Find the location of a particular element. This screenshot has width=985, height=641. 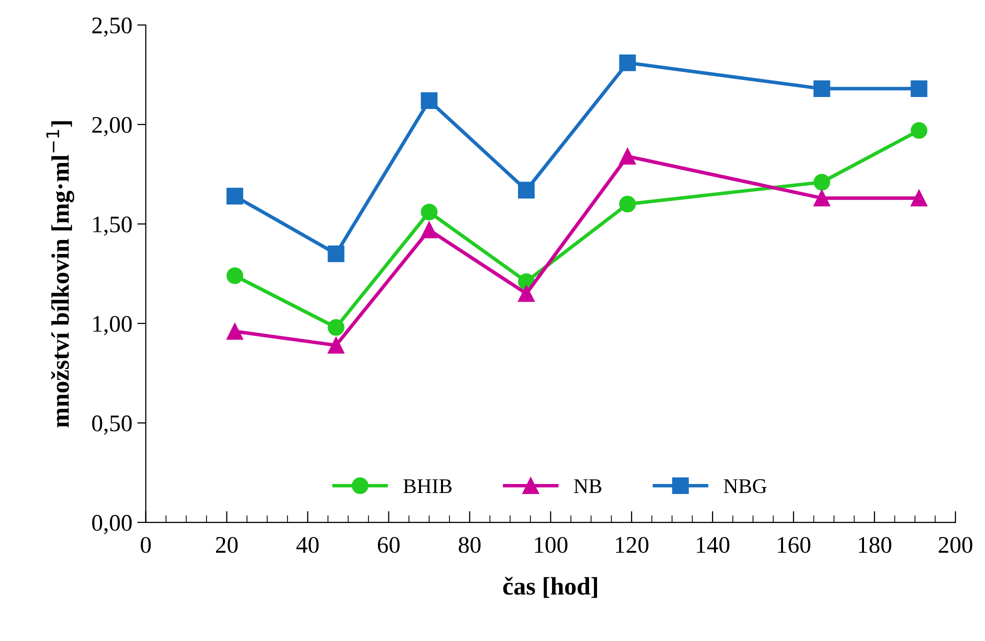

x-tick-label: 160 is located at coordinates (794, 544).